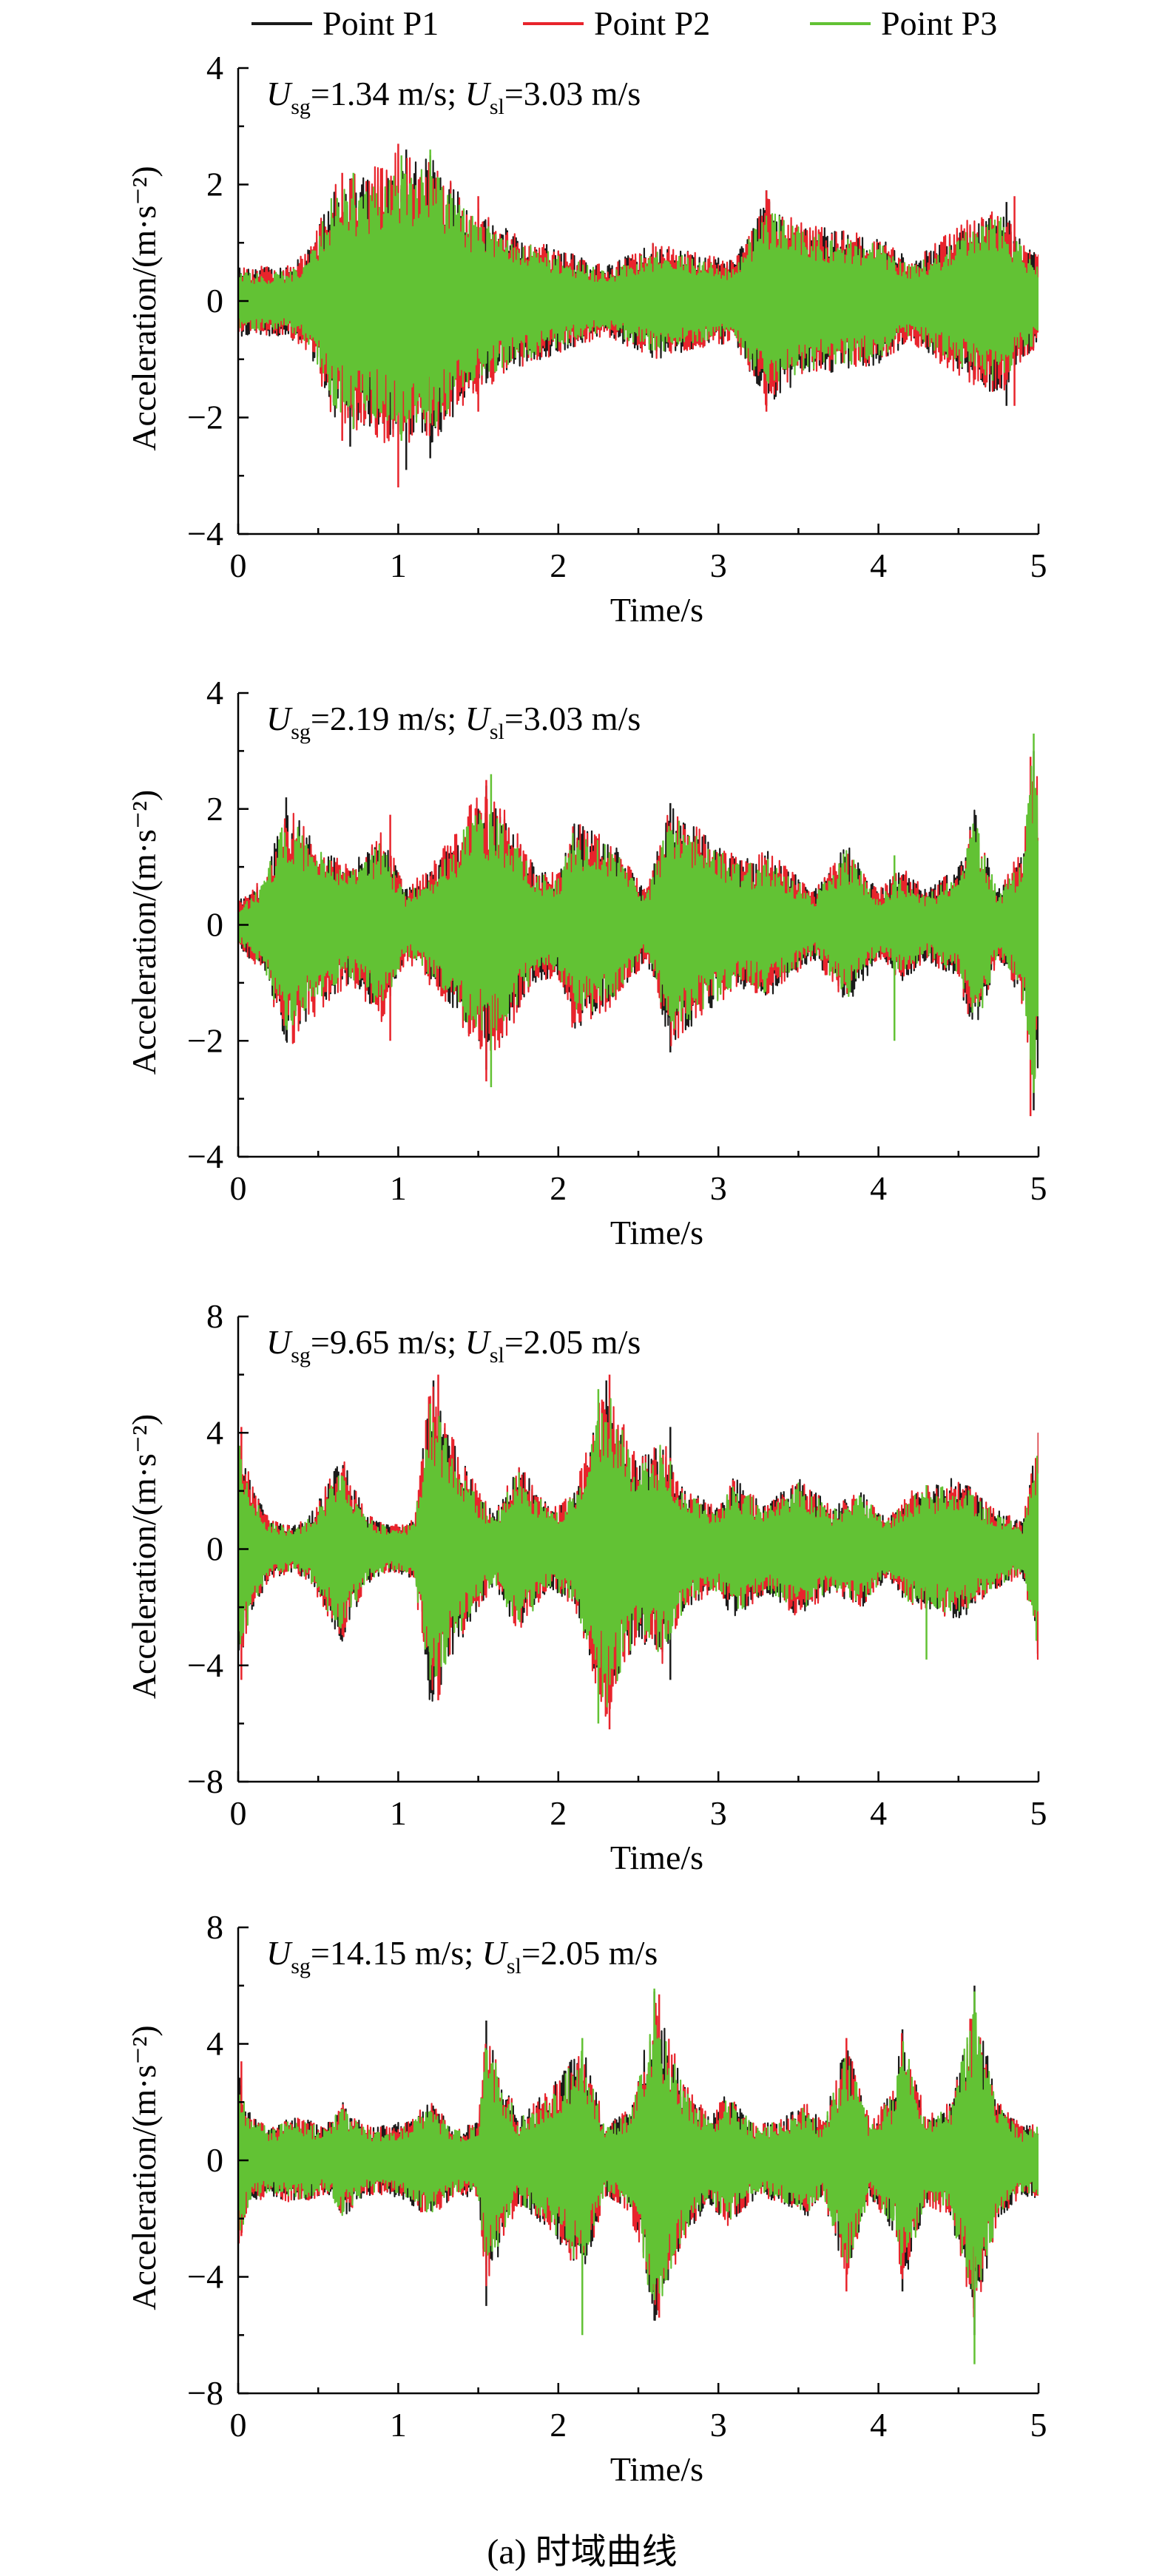  I want to click on legend: Point P1 Point P2 Point P3, so click(624, 23).